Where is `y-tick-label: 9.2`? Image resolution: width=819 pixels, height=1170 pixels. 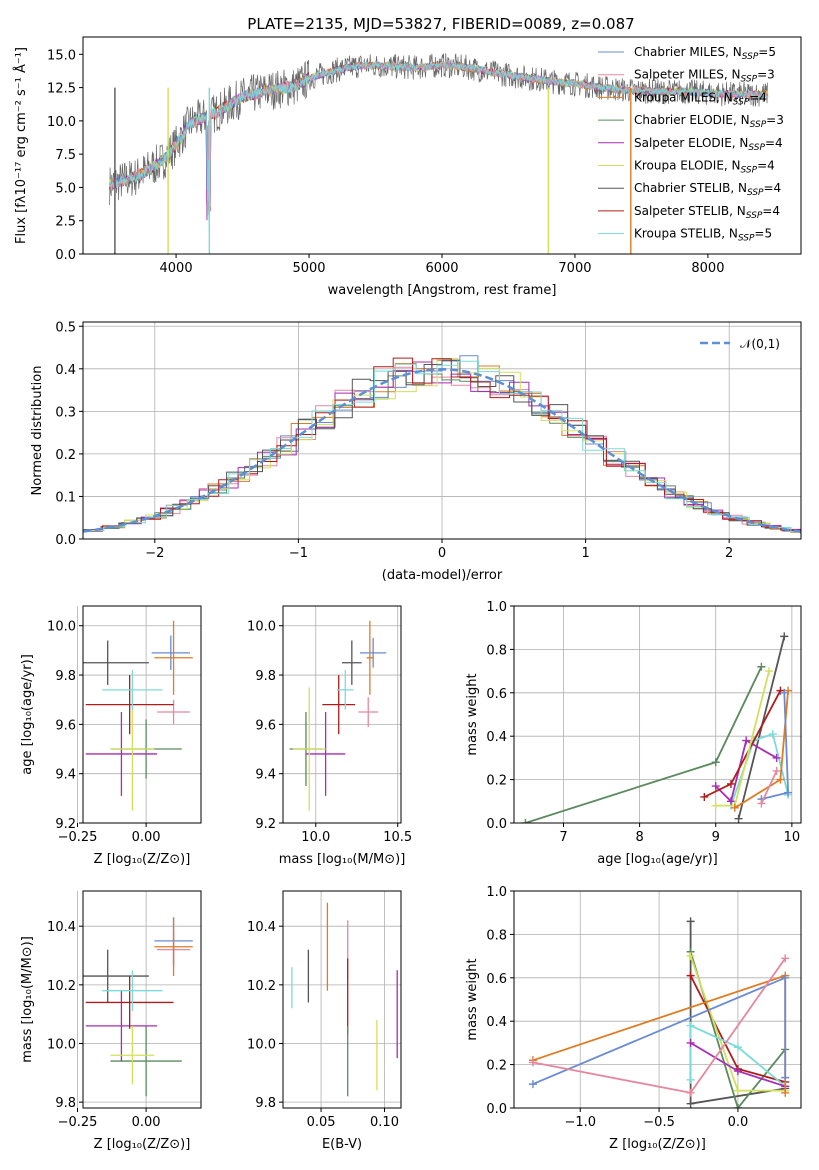 y-tick-label: 9.2 is located at coordinates (265, 824).